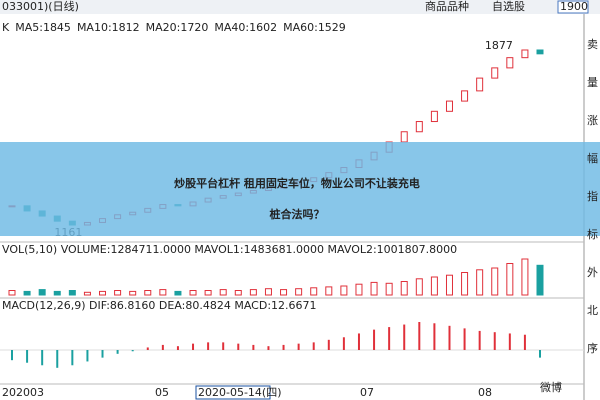 The width and height of the screenshot is (600, 400). What do you see at coordinates (592, 272) in the screenshot?
I see `sidebar-tab: 外` at bounding box center [592, 272].